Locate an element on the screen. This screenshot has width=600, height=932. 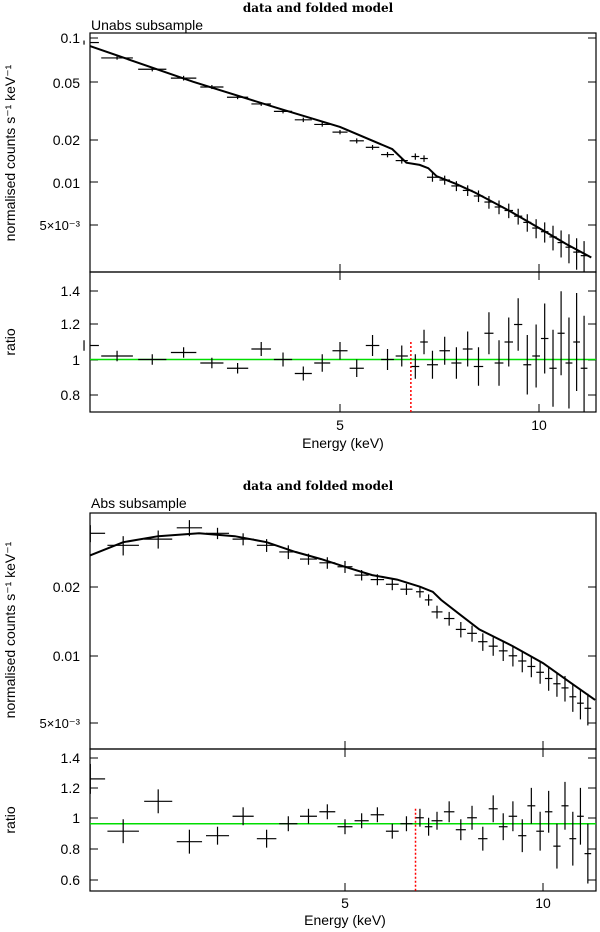
bottom-xtick-label: 5 is located at coordinates (345, 903).